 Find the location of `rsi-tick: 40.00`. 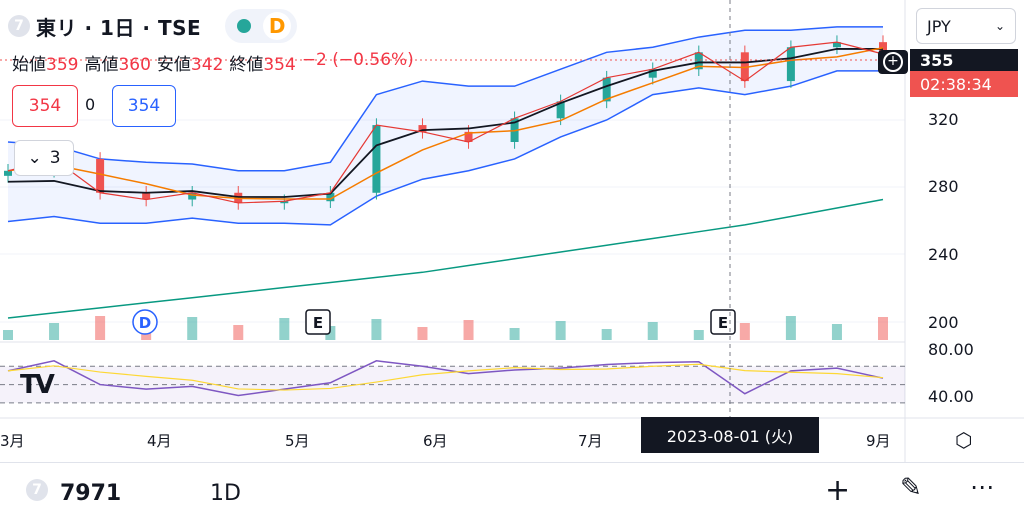

rsi-tick: 40.00 is located at coordinates (951, 396).